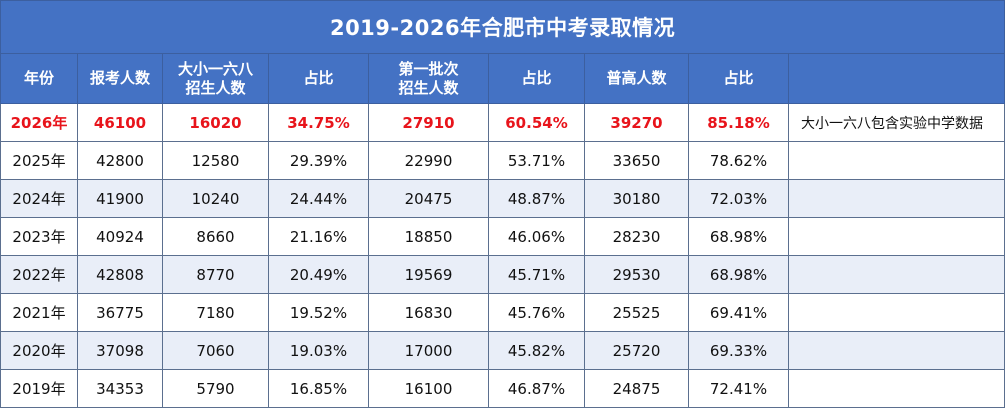 This screenshot has width=1005, height=417. Describe the element at coordinates (428, 312) in the screenshot. I see `table-cell: 16830` at that location.